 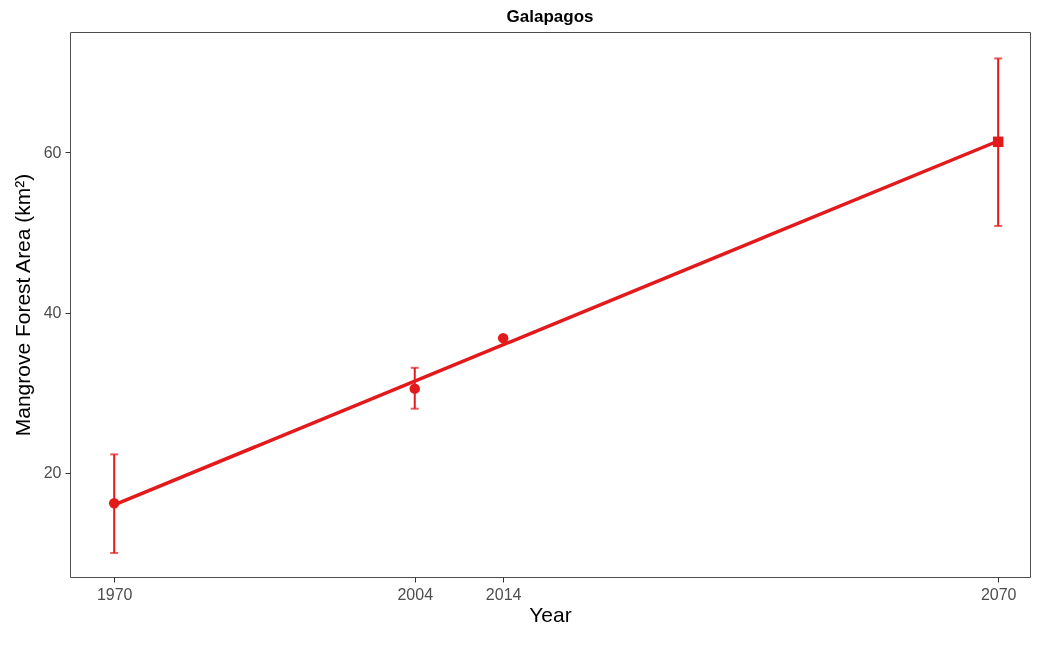 What do you see at coordinates (22, 305) in the screenshot?
I see `y-axis-title: Mangrove Forest Area (km²)` at bounding box center [22, 305].